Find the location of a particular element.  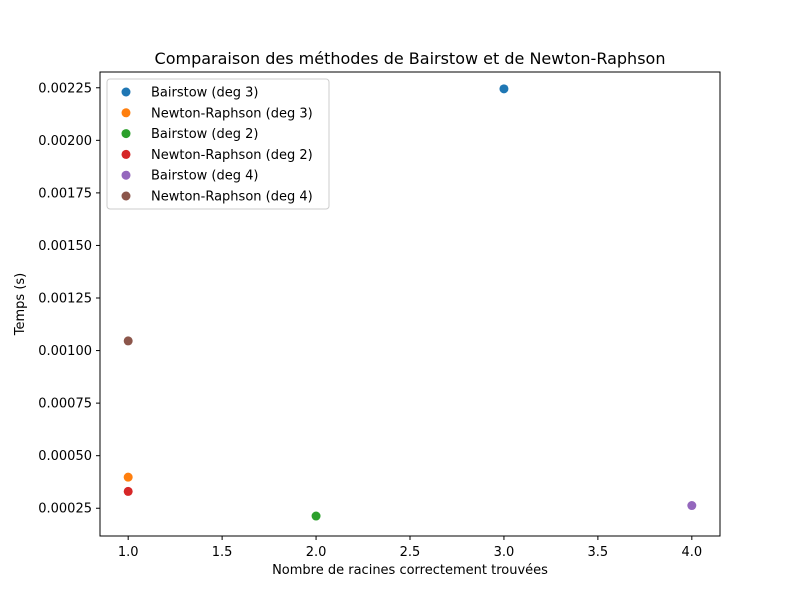

y-tick-label: 0.00100 is located at coordinates (65, 351).